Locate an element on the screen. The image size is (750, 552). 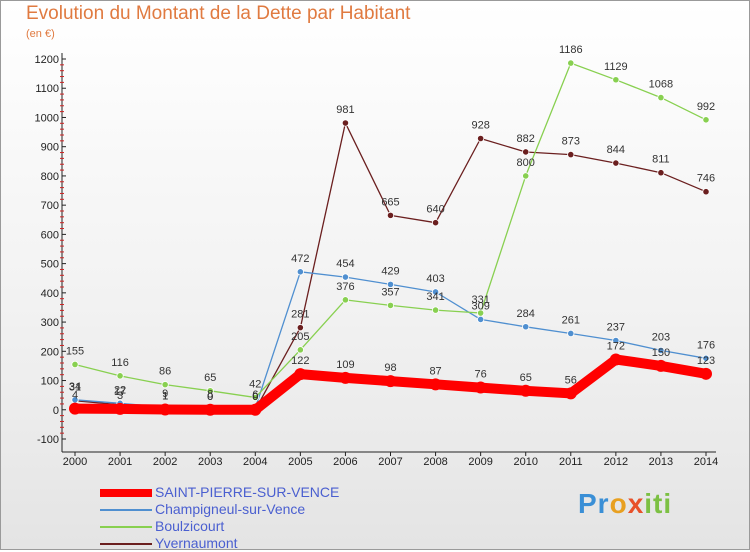
data-label-saint-pierre-sur-vence: 98 is located at coordinates (390, 368).